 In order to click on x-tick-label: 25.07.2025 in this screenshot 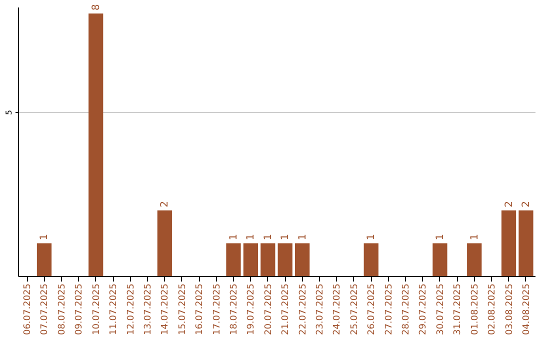, I will do `click(355, 310)`.